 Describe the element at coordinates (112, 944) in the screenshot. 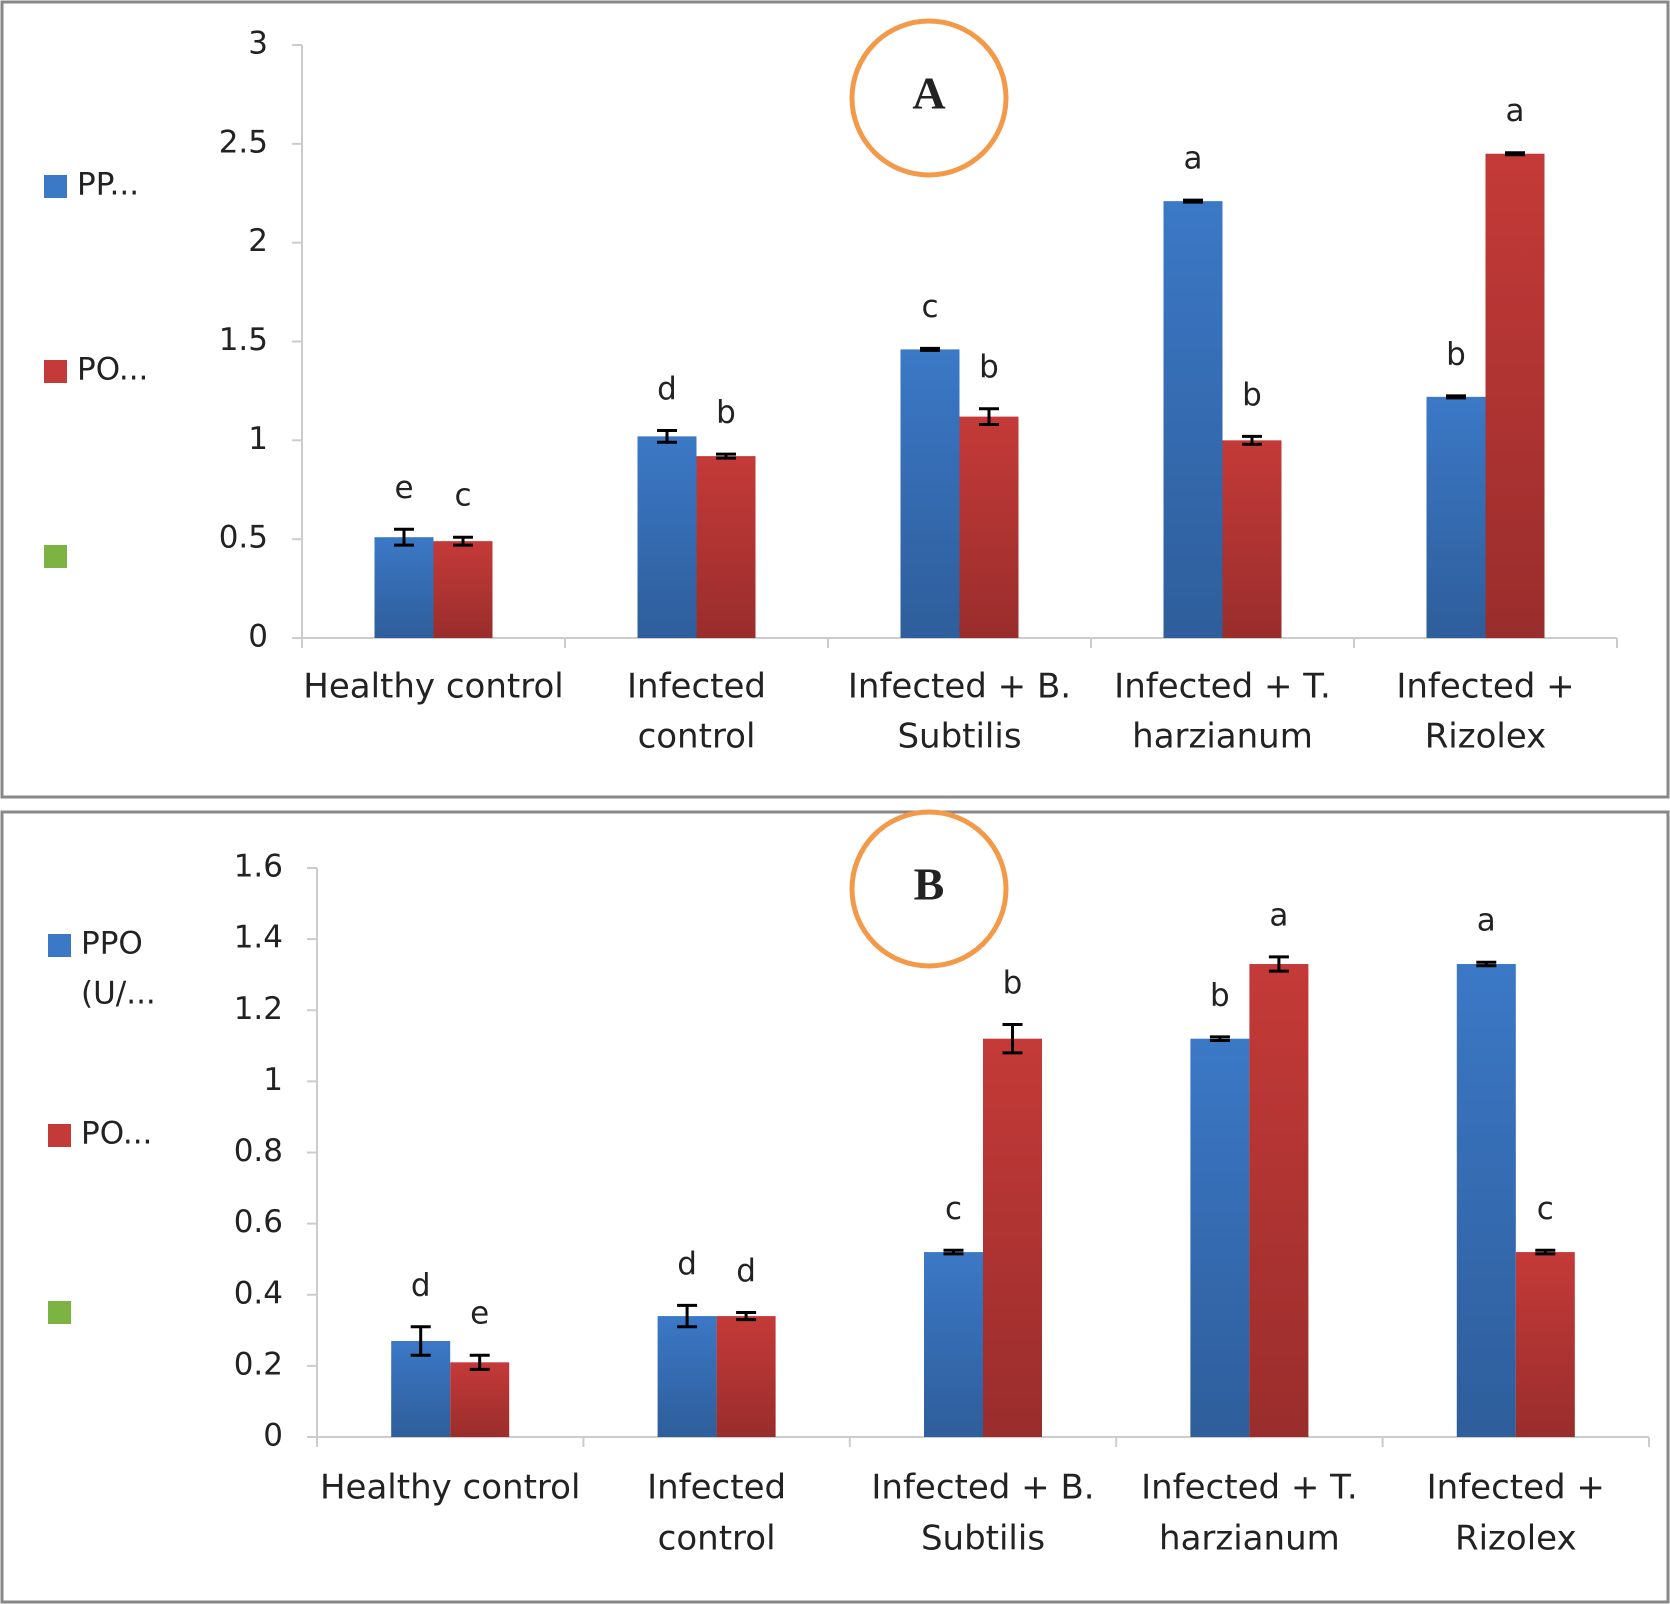

I see `legend-label: PPO` at that location.